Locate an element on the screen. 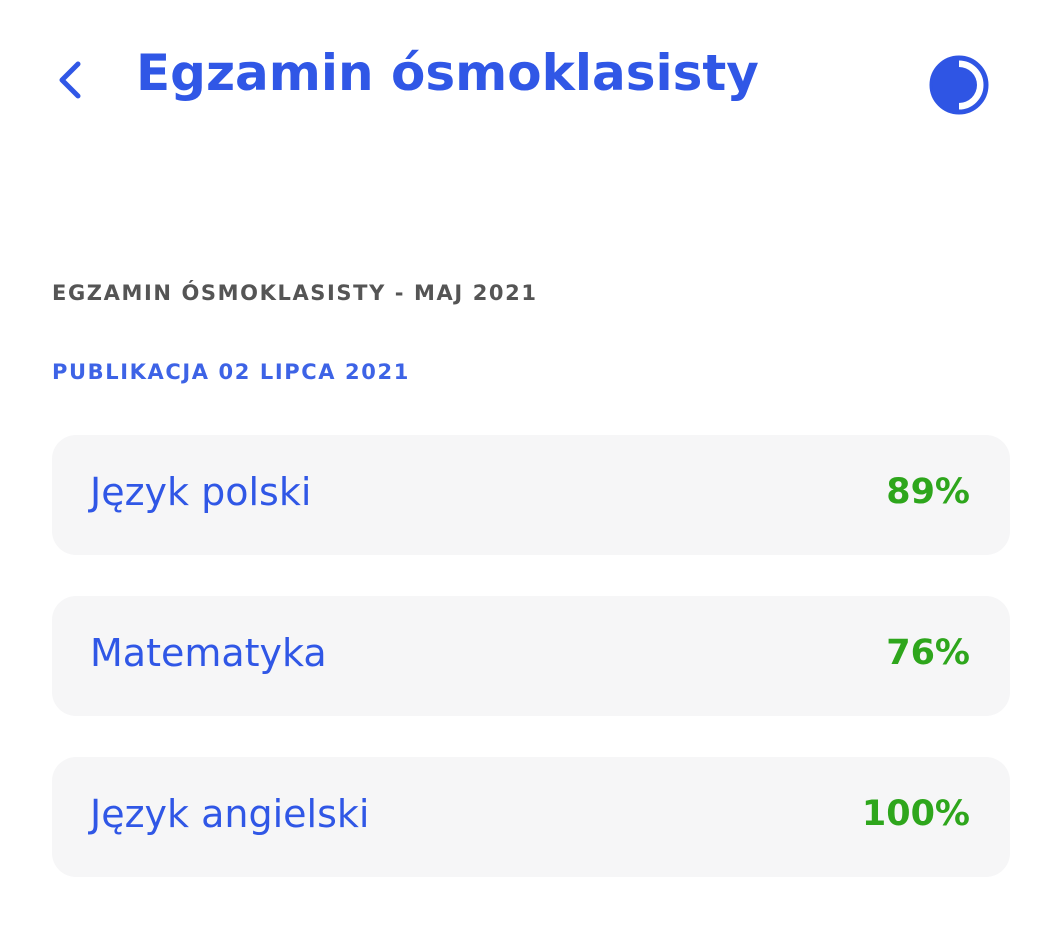  subject: Język polski is located at coordinates (201, 492).